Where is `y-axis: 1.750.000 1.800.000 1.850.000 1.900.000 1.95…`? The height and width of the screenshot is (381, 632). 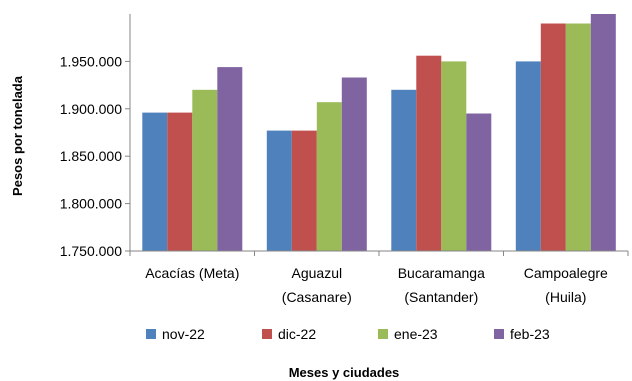
y-axis: 1.750.000 1.800.000 1.850.000 1.900.000 1.95… is located at coordinates (95, 136).